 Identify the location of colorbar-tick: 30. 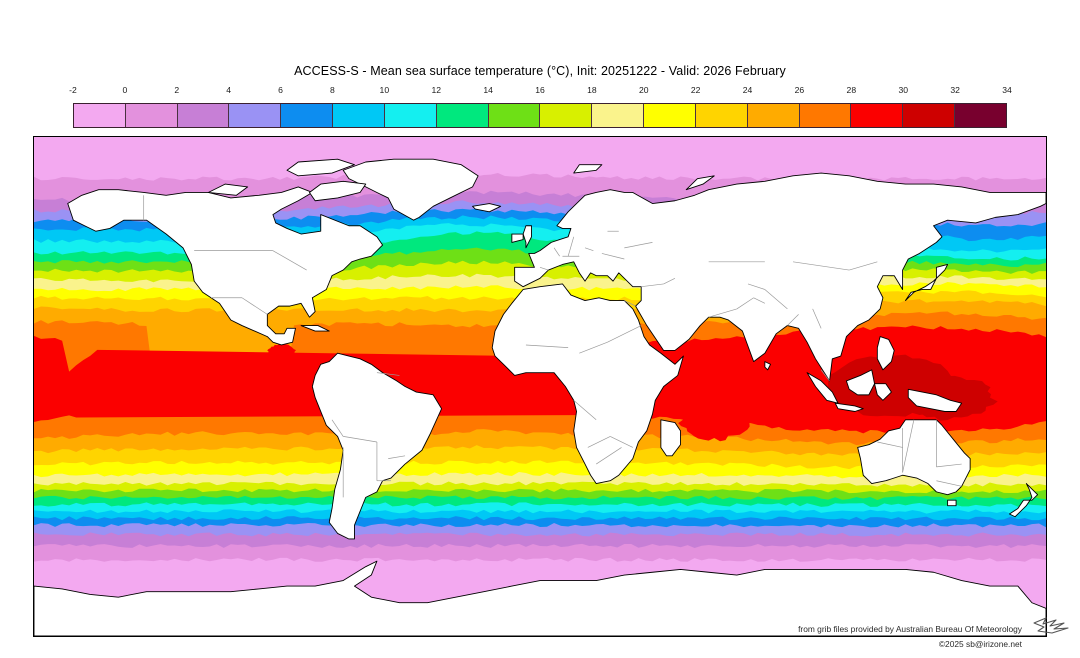
(903, 90).